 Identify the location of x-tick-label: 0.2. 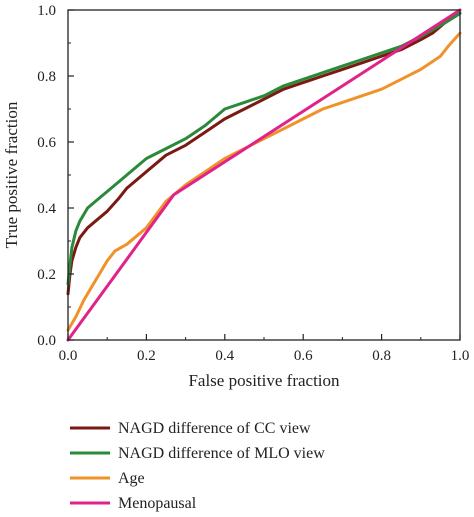
(146, 356).